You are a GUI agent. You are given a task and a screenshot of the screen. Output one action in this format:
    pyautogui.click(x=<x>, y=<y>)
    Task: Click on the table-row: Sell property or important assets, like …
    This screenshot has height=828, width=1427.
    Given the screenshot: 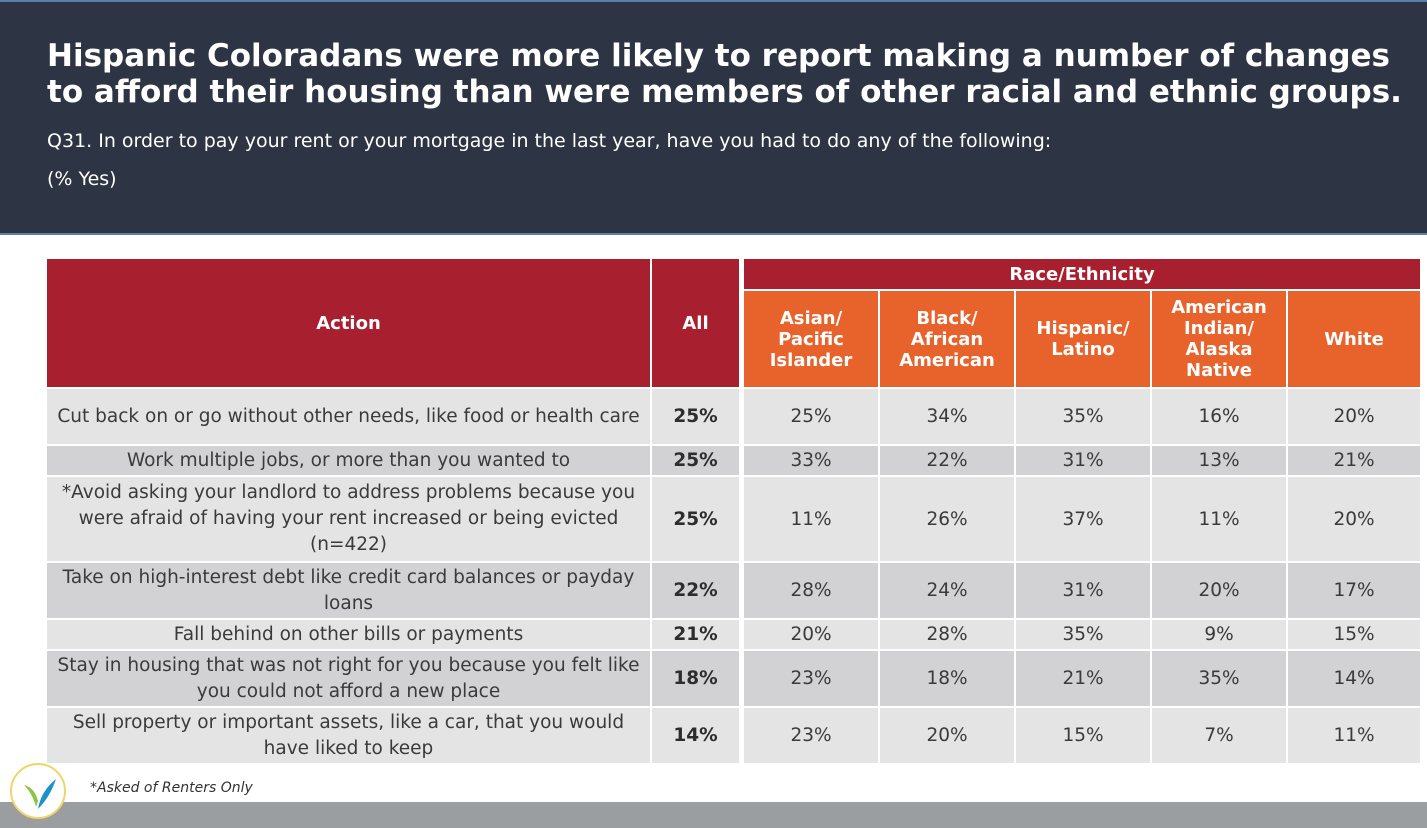 What is the action you would take?
    pyautogui.click(x=734, y=735)
    